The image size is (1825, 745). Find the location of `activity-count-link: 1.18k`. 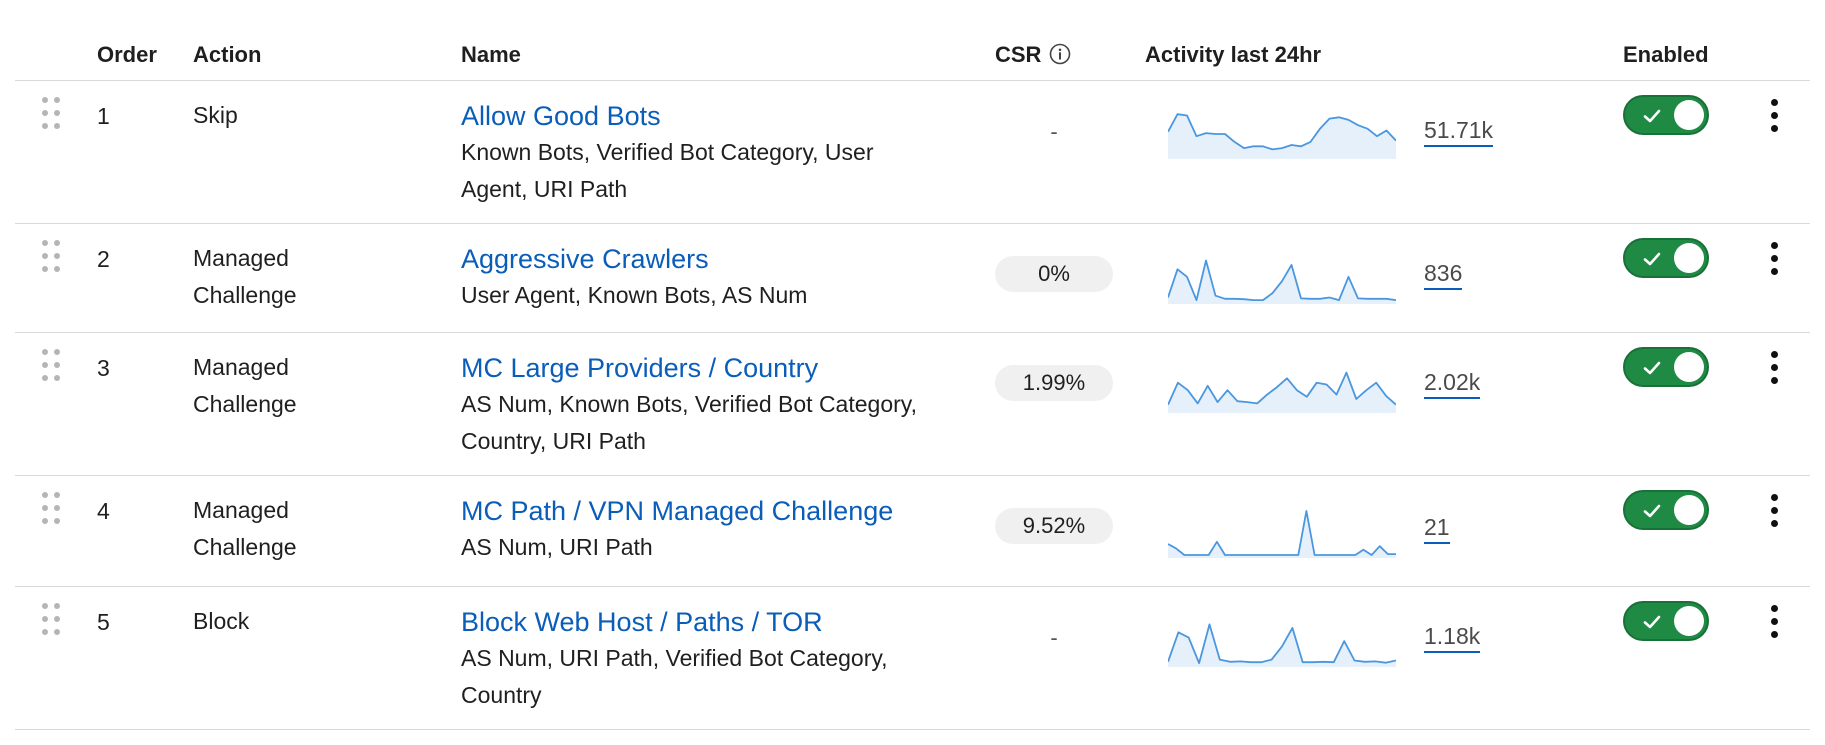

activity-count-link: 1.18k is located at coordinates (1452, 638).